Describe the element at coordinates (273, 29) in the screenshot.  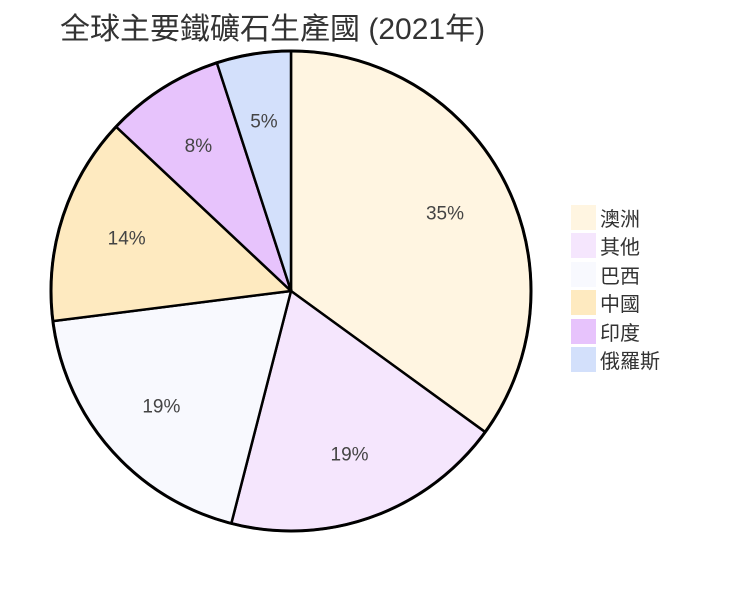
I see `chart-title: 全球主要鐵礦石生產國 (2021年)` at that location.